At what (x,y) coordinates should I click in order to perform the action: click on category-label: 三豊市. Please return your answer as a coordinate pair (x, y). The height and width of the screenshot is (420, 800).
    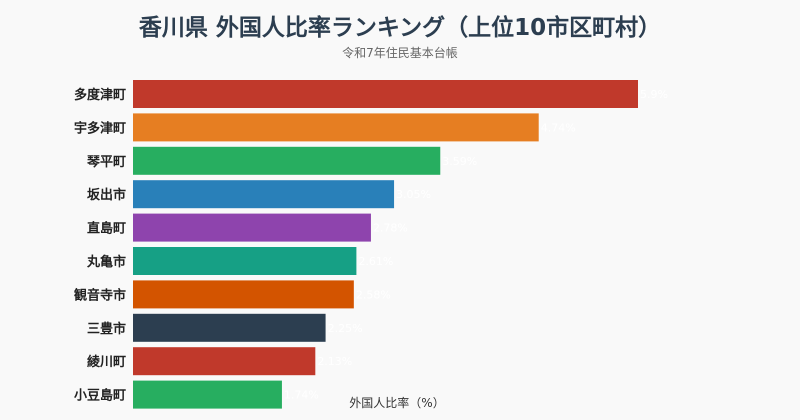
    Looking at the image, I should click on (106, 329).